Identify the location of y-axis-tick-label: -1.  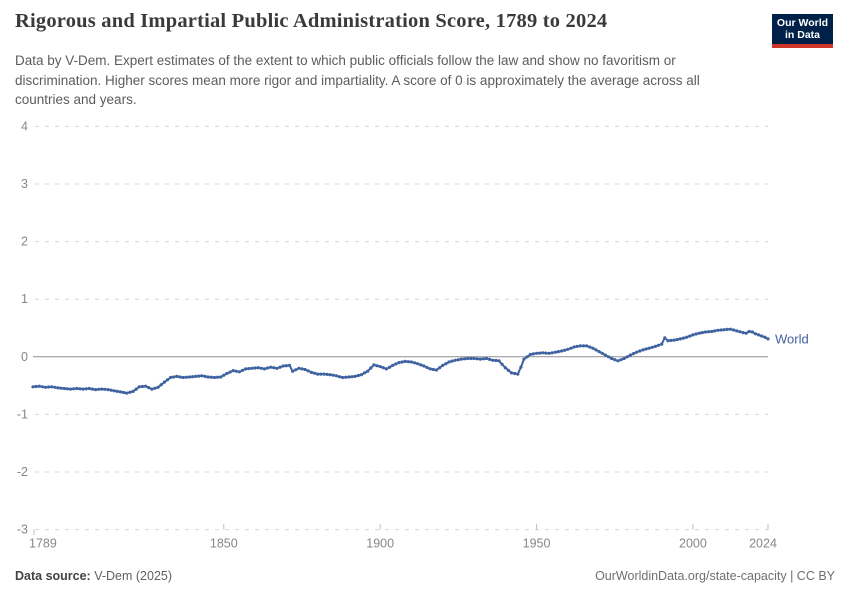
(22, 414).